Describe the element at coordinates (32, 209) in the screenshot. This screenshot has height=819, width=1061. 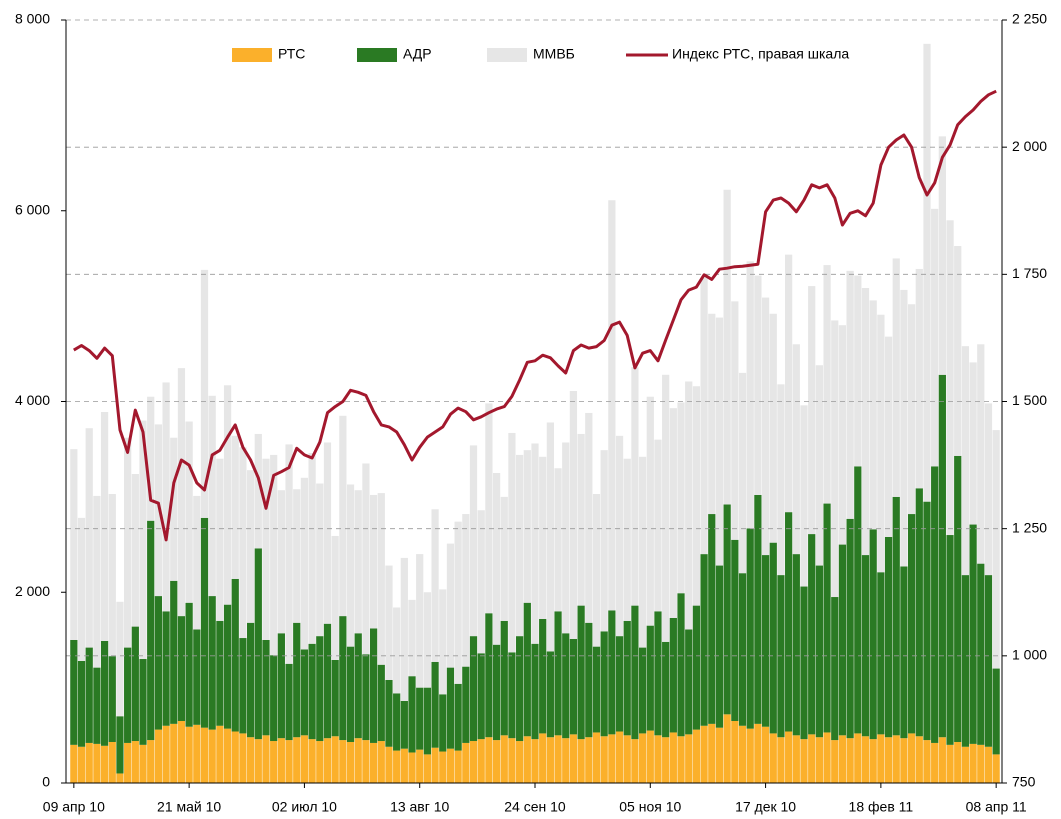
I see `y-tick-label: 6 000` at that location.